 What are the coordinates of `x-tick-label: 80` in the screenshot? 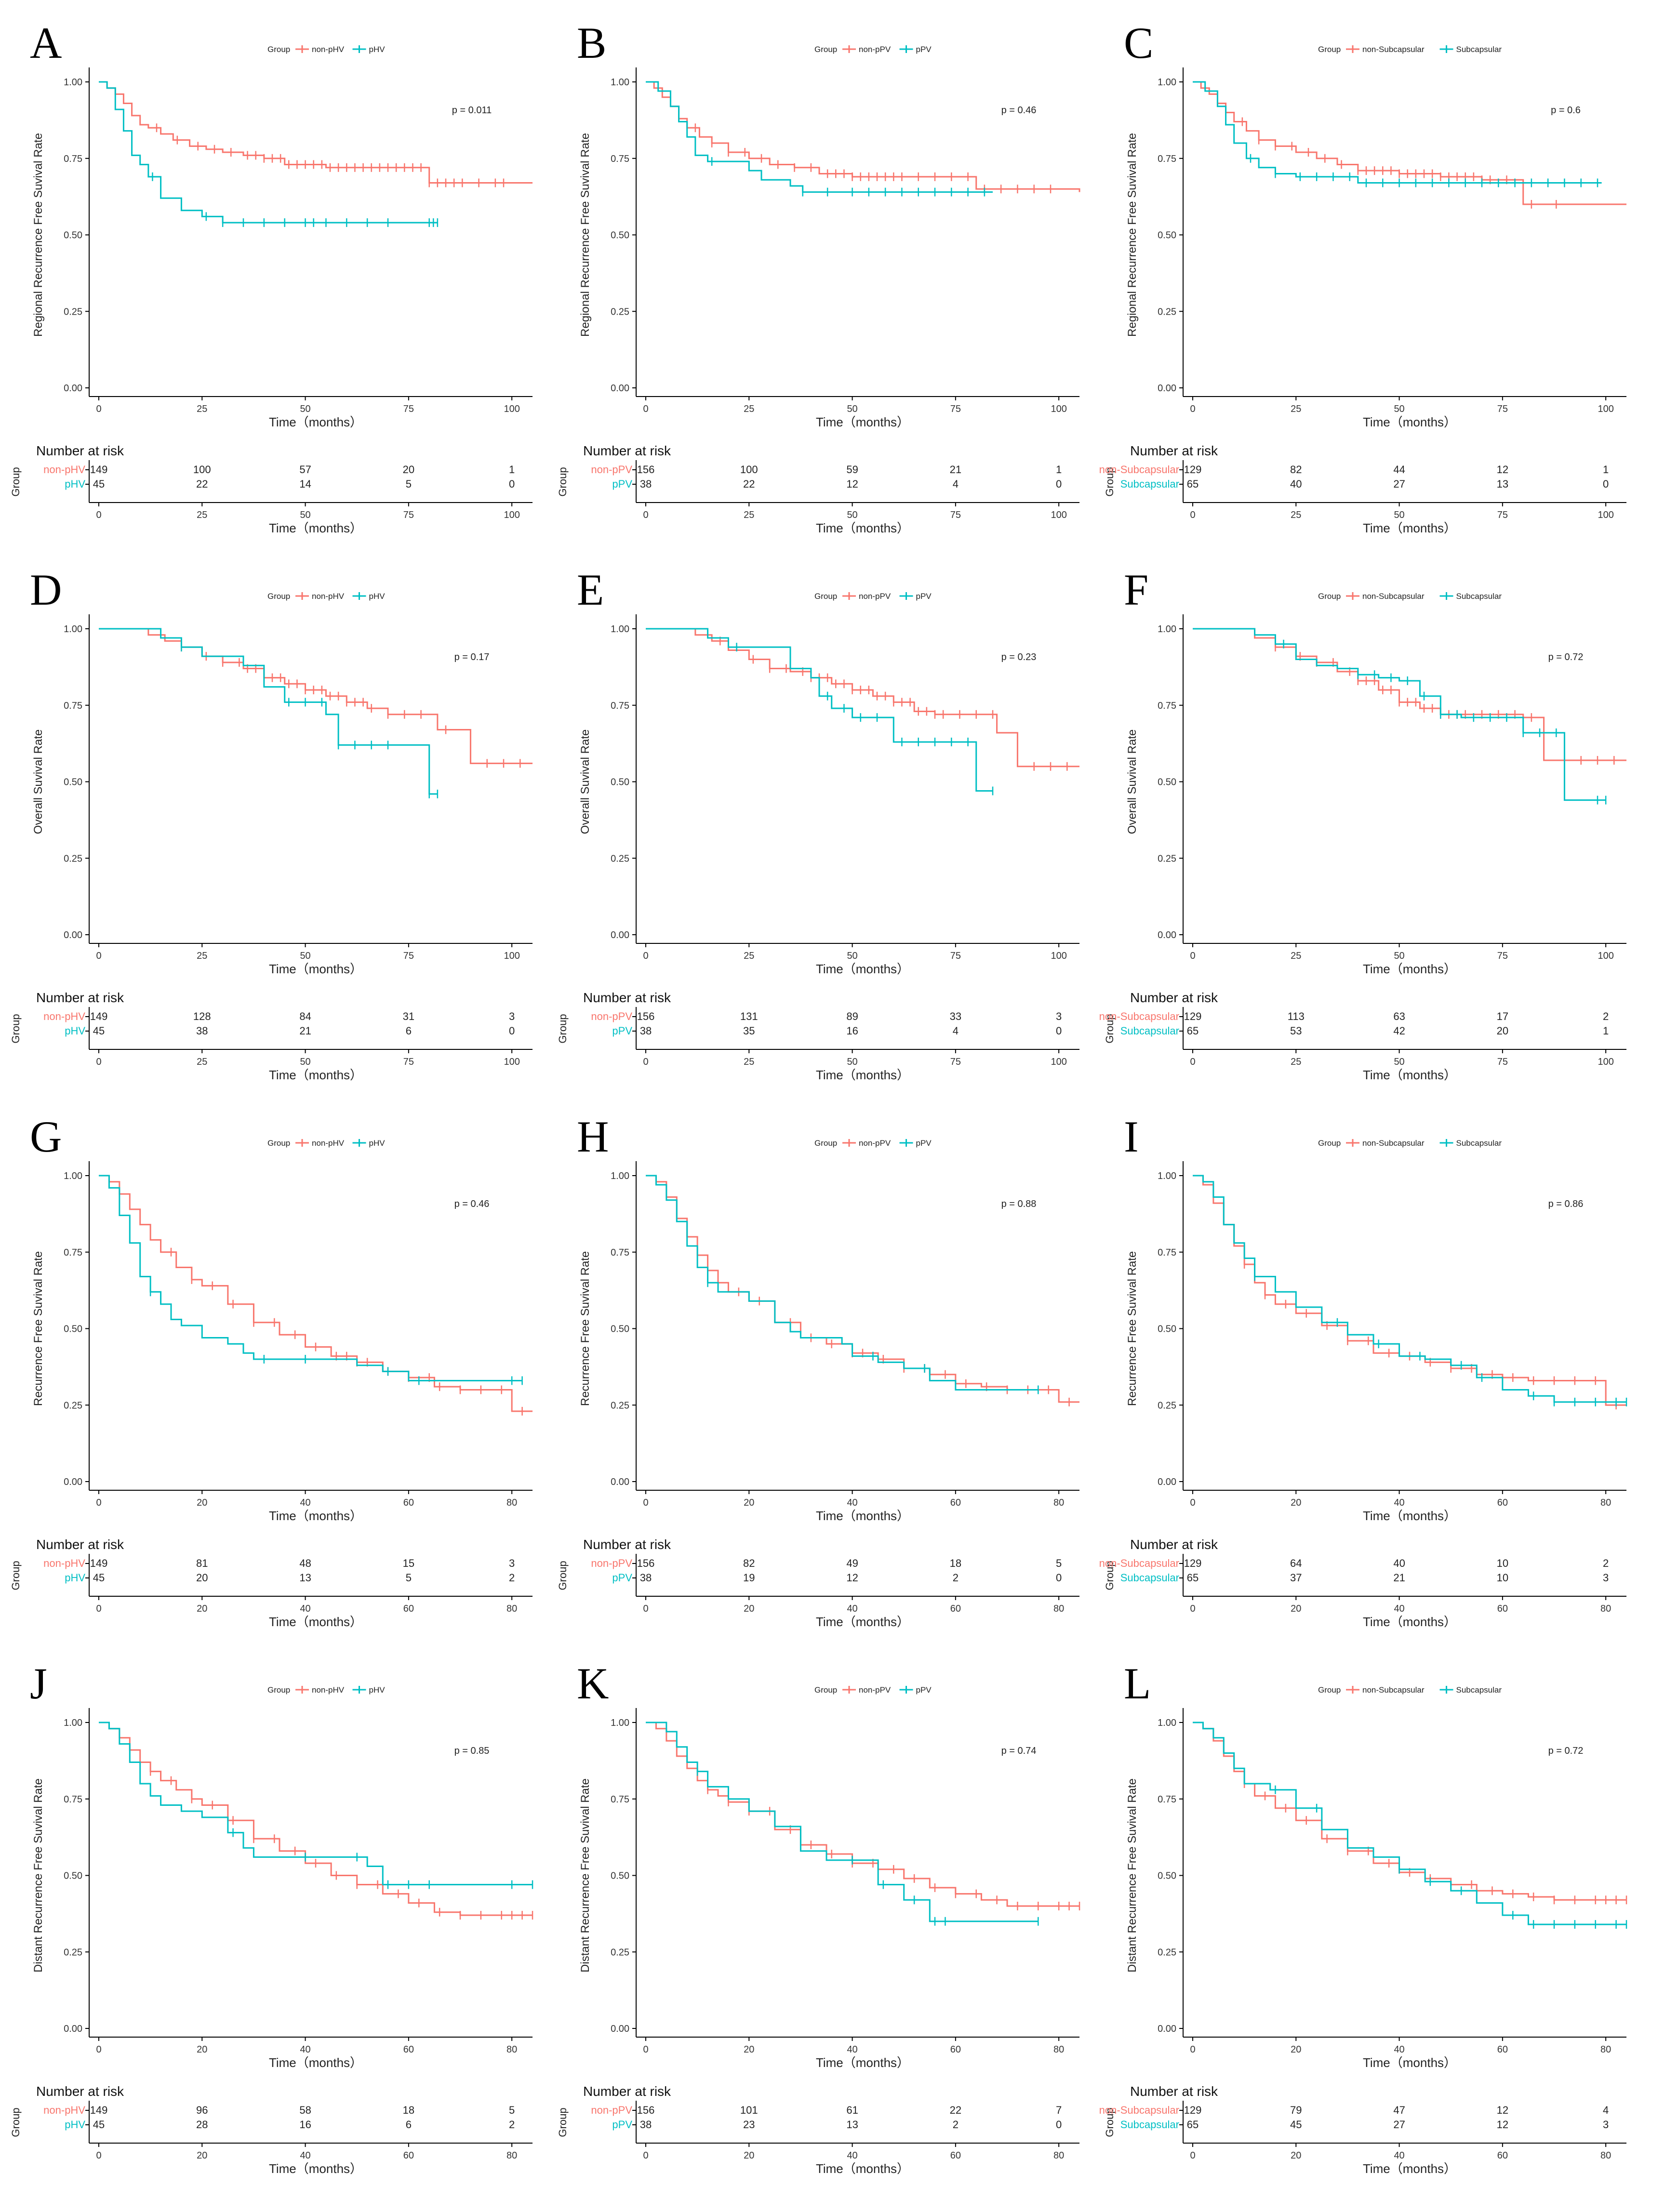 It's located at (1605, 2049).